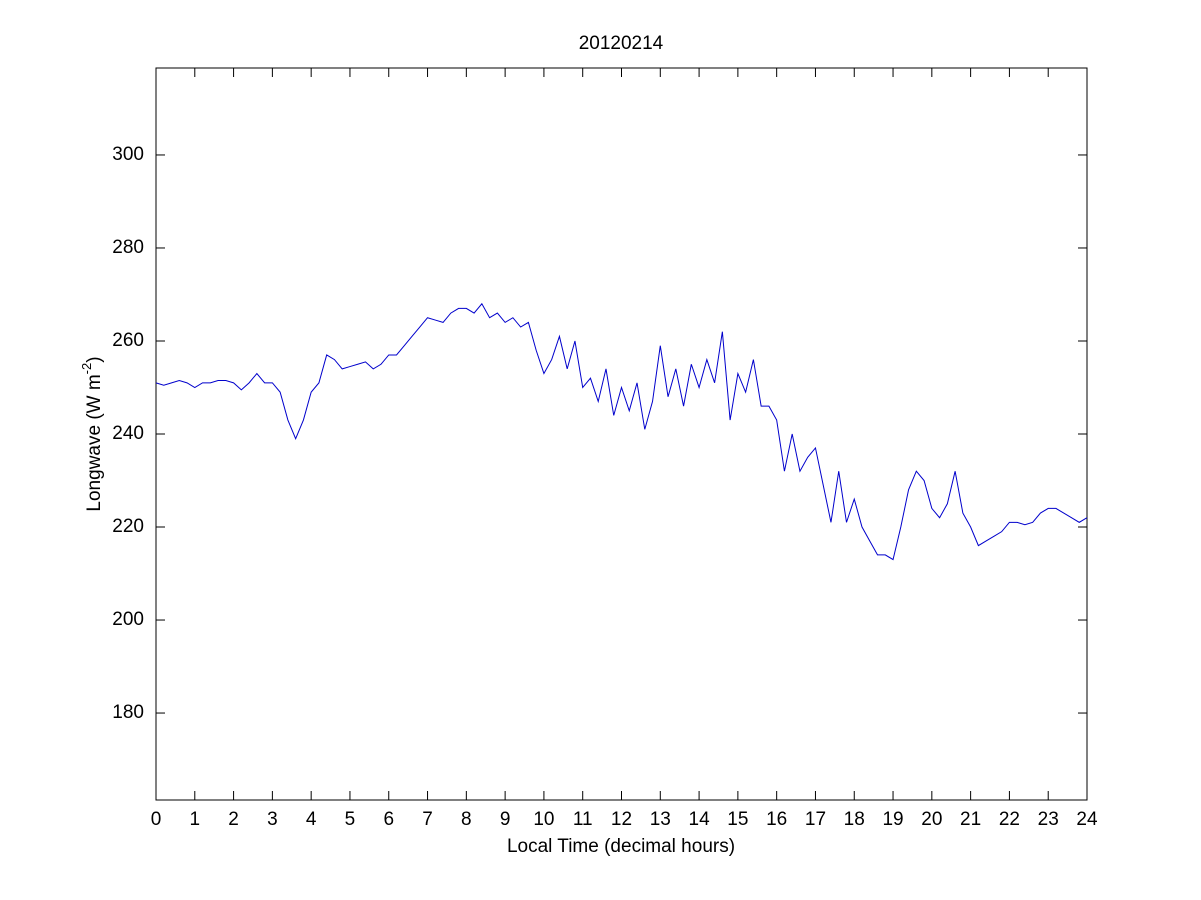 The width and height of the screenshot is (1201, 900). What do you see at coordinates (156, 819) in the screenshot?
I see `x-tick-label: 0` at bounding box center [156, 819].